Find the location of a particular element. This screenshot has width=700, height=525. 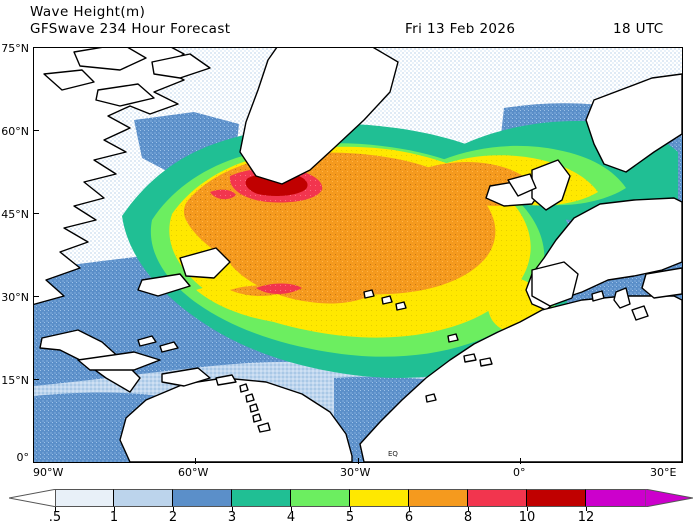

colorbar-tick-label: 10 is located at coordinates (527, 517).